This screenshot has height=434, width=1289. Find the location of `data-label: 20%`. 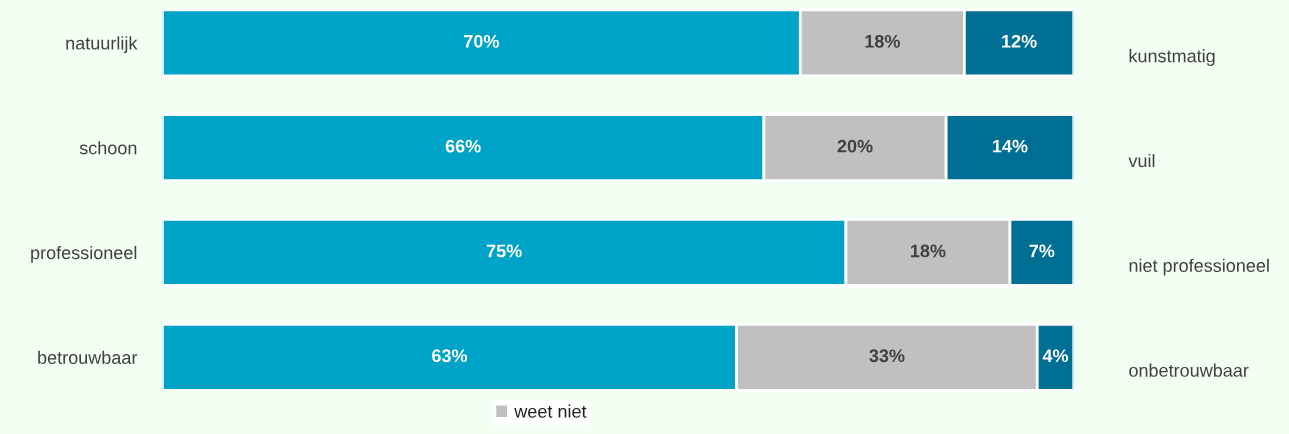

data-label: 20% is located at coordinates (855, 146).